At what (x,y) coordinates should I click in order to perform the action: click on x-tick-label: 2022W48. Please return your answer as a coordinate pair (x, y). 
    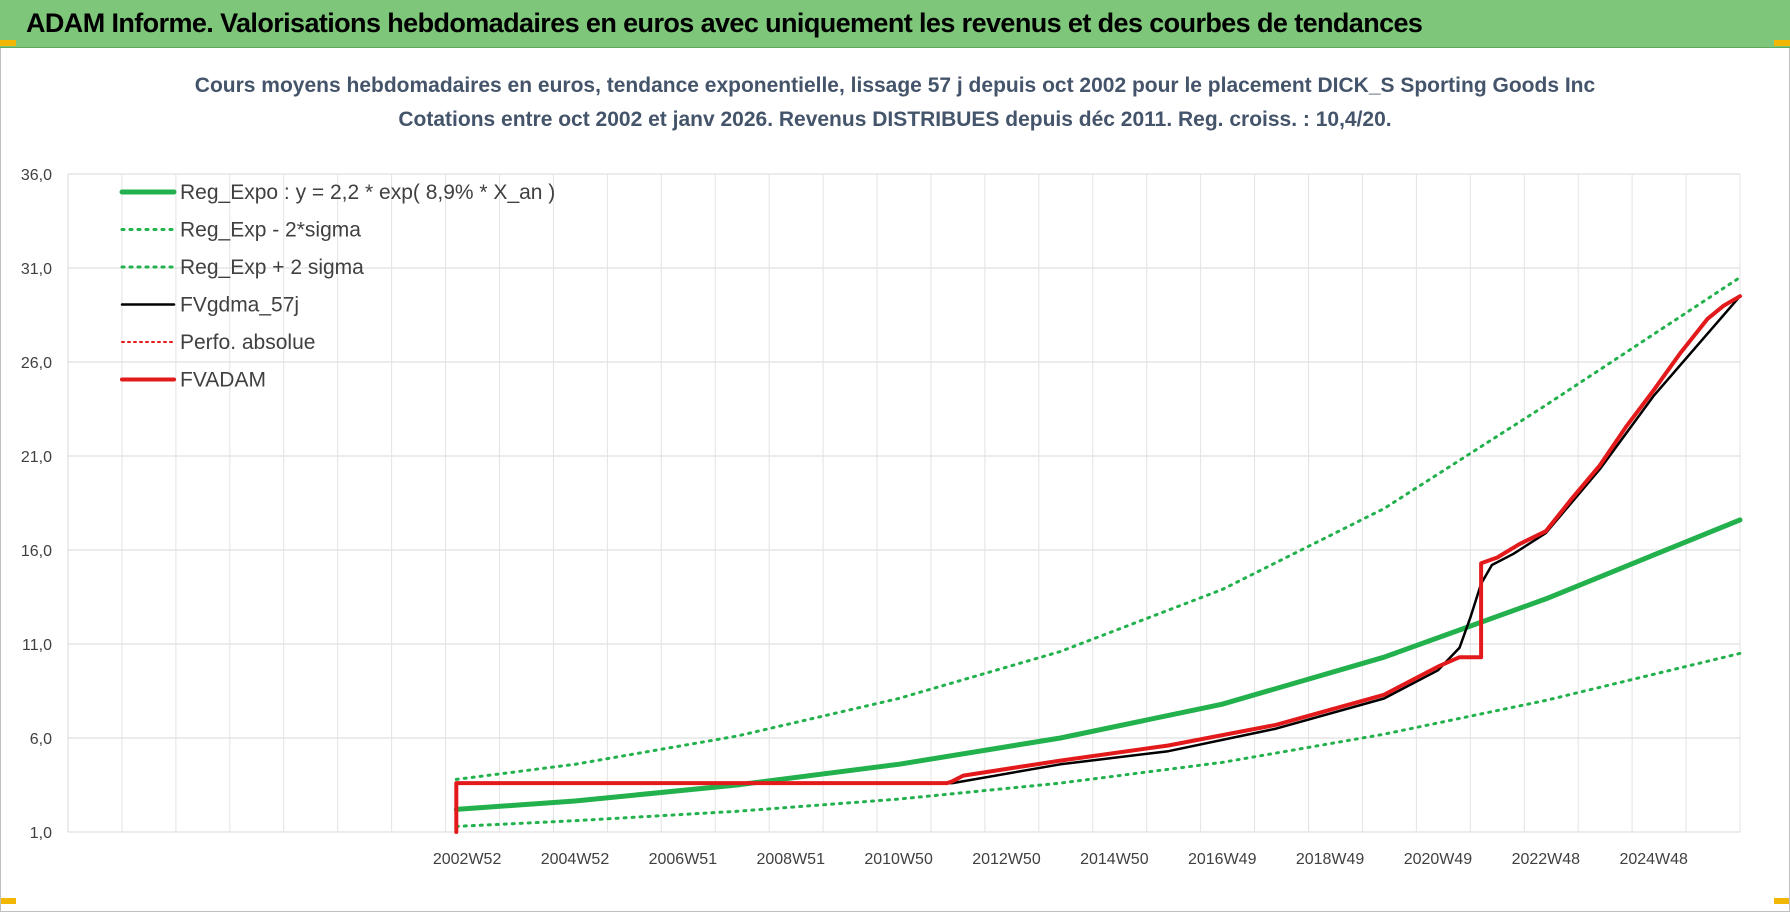
    Looking at the image, I should click on (1546, 859).